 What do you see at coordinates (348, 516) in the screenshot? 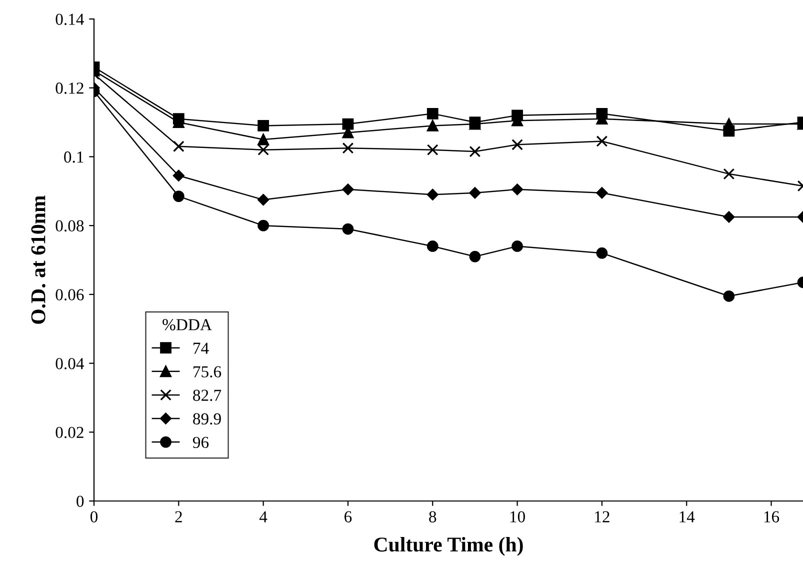
I see `x-tick-label: 6` at bounding box center [348, 516].